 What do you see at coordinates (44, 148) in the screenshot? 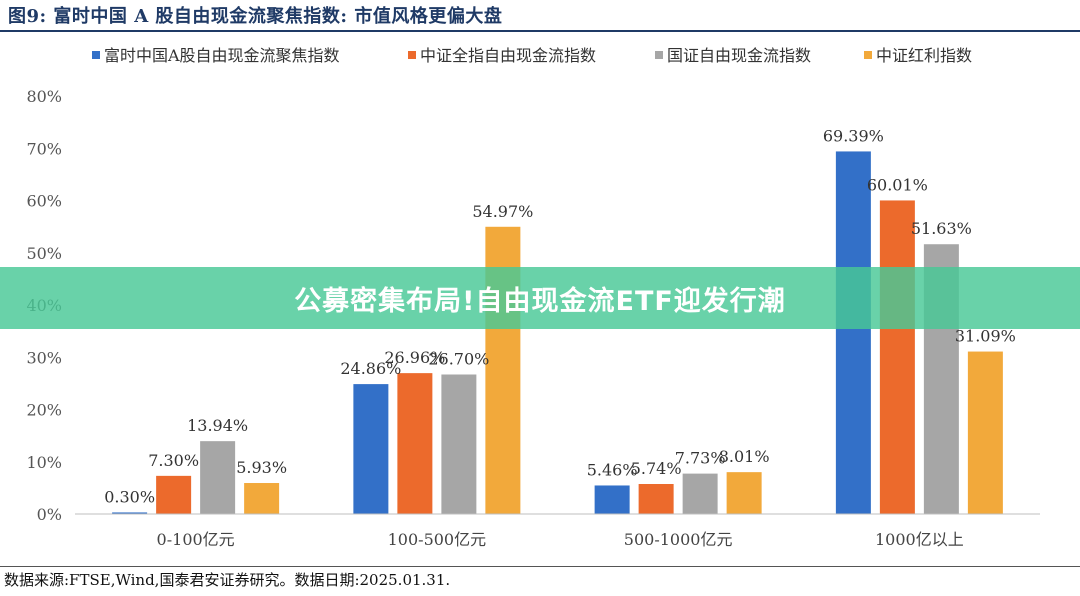
I see `y-tick-label: 70%` at bounding box center [44, 148].